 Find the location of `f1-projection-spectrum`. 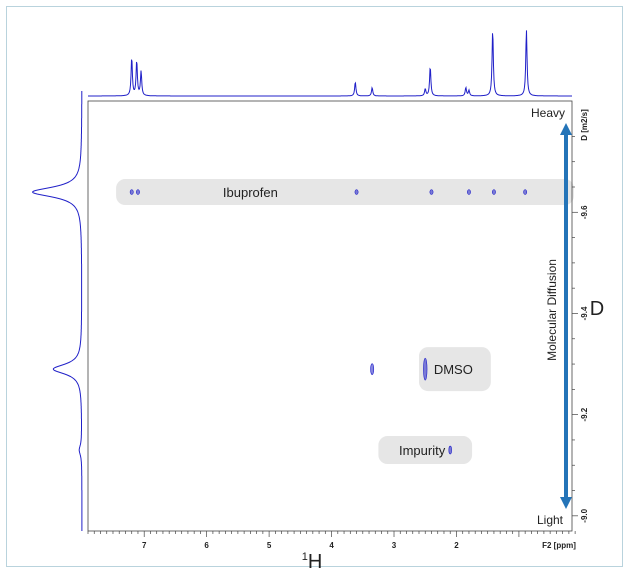

f1-projection-spectrum is located at coordinates (57, 311).